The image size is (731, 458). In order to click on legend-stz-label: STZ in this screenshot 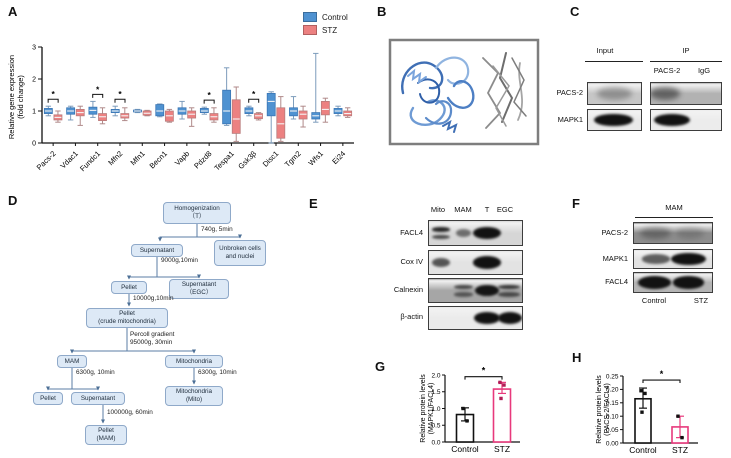, I will do `click(330, 30)`.